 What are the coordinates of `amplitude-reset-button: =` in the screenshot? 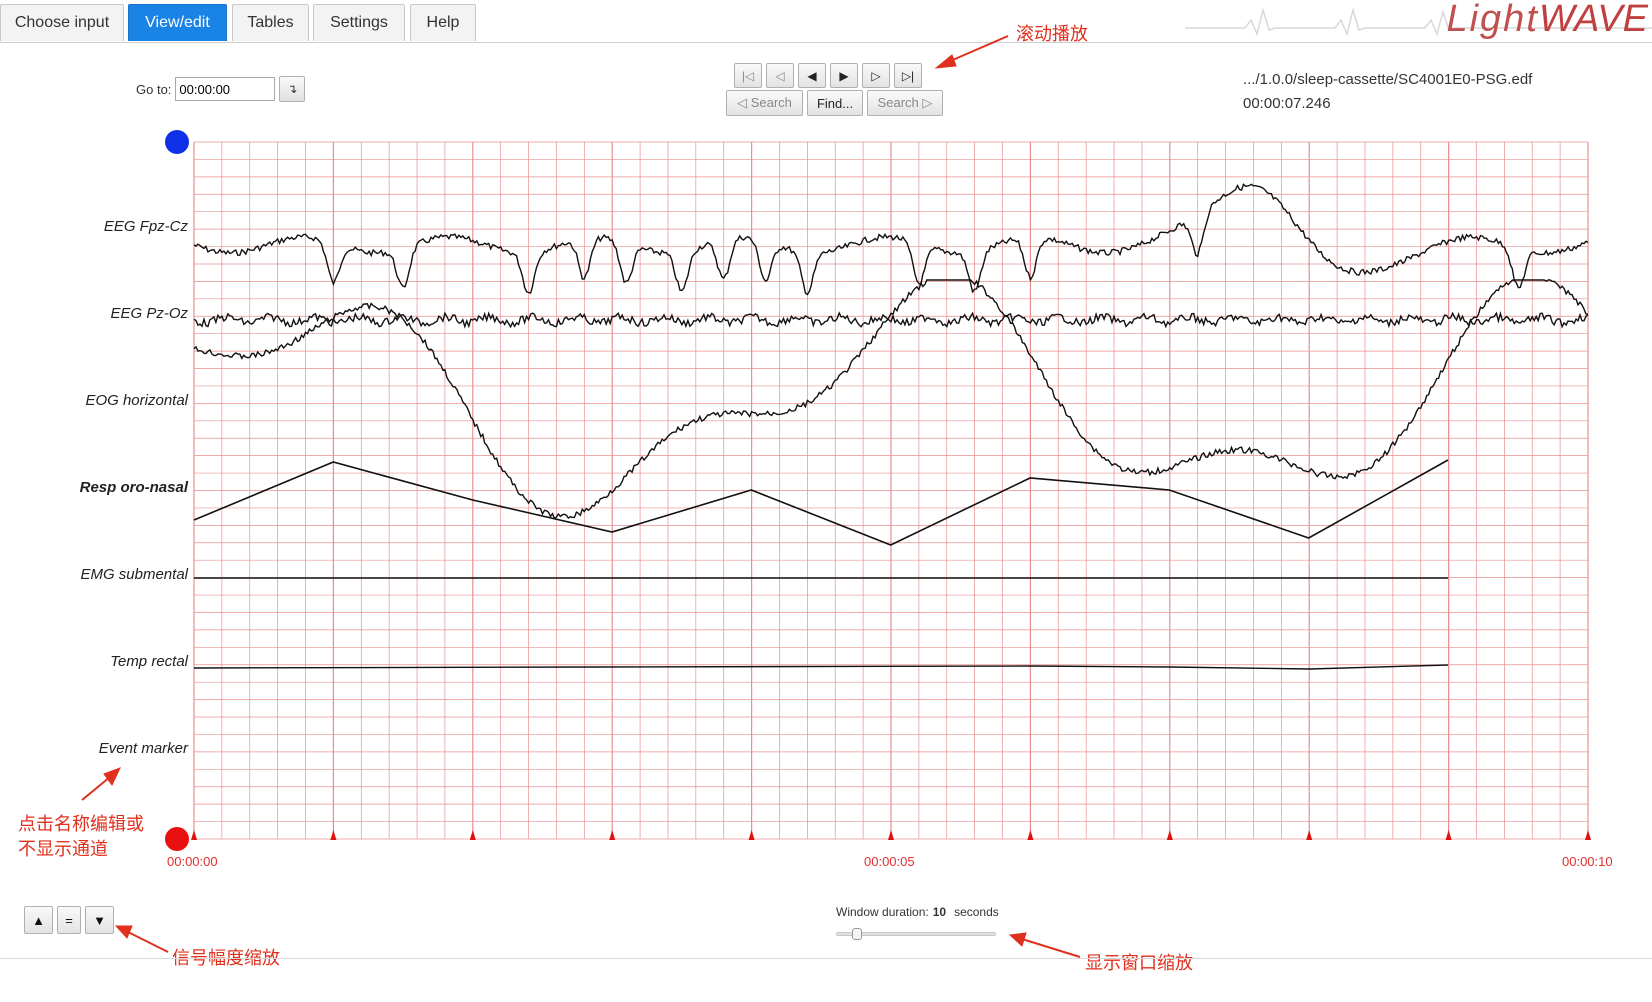 It's located at (69, 920).